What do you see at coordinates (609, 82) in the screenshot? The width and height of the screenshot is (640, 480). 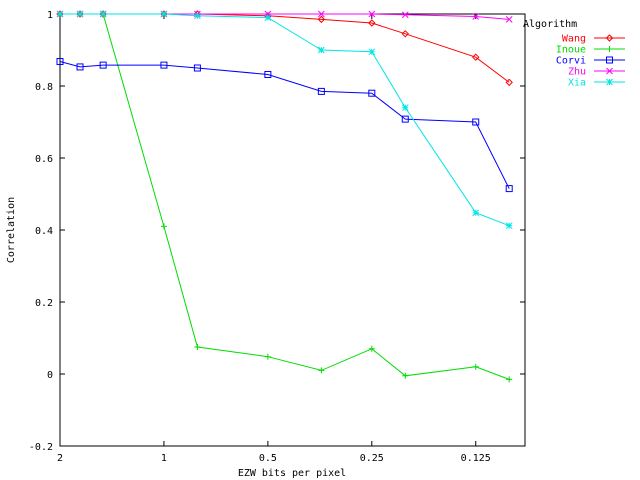 I see `legend-marker-xia` at bounding box center [609, 82].